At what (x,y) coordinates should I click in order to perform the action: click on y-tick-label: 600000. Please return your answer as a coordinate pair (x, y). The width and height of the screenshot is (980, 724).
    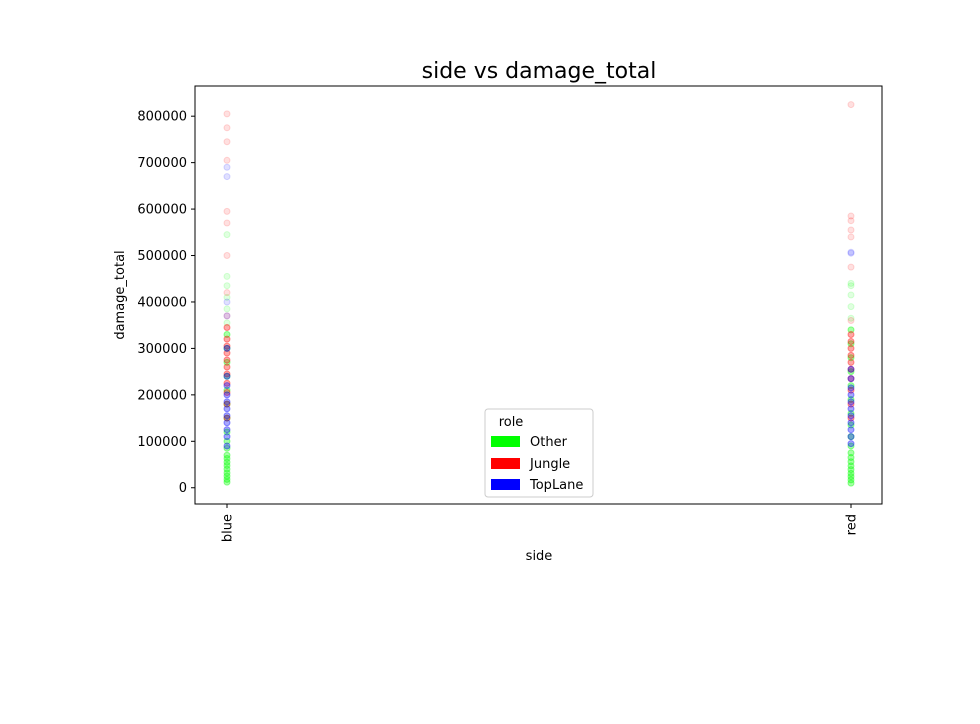
    Looking at the image, I should click on (162, 210).